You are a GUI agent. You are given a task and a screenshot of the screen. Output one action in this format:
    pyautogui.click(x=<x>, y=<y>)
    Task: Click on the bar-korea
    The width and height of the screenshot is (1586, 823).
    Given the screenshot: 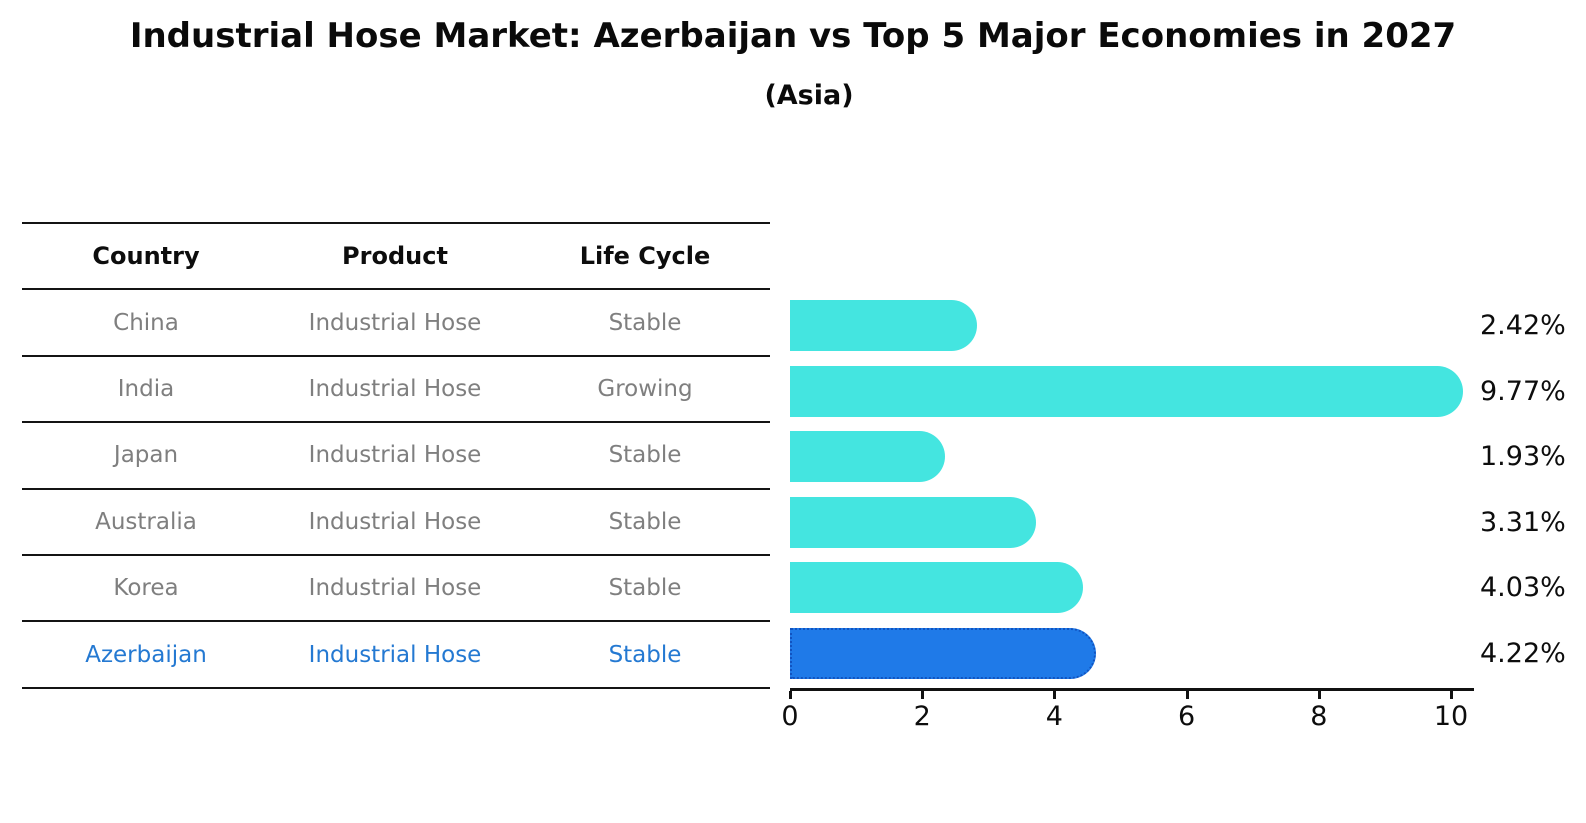 What is the action you would take?
    pyautogui.click(x=937, y=587)
    